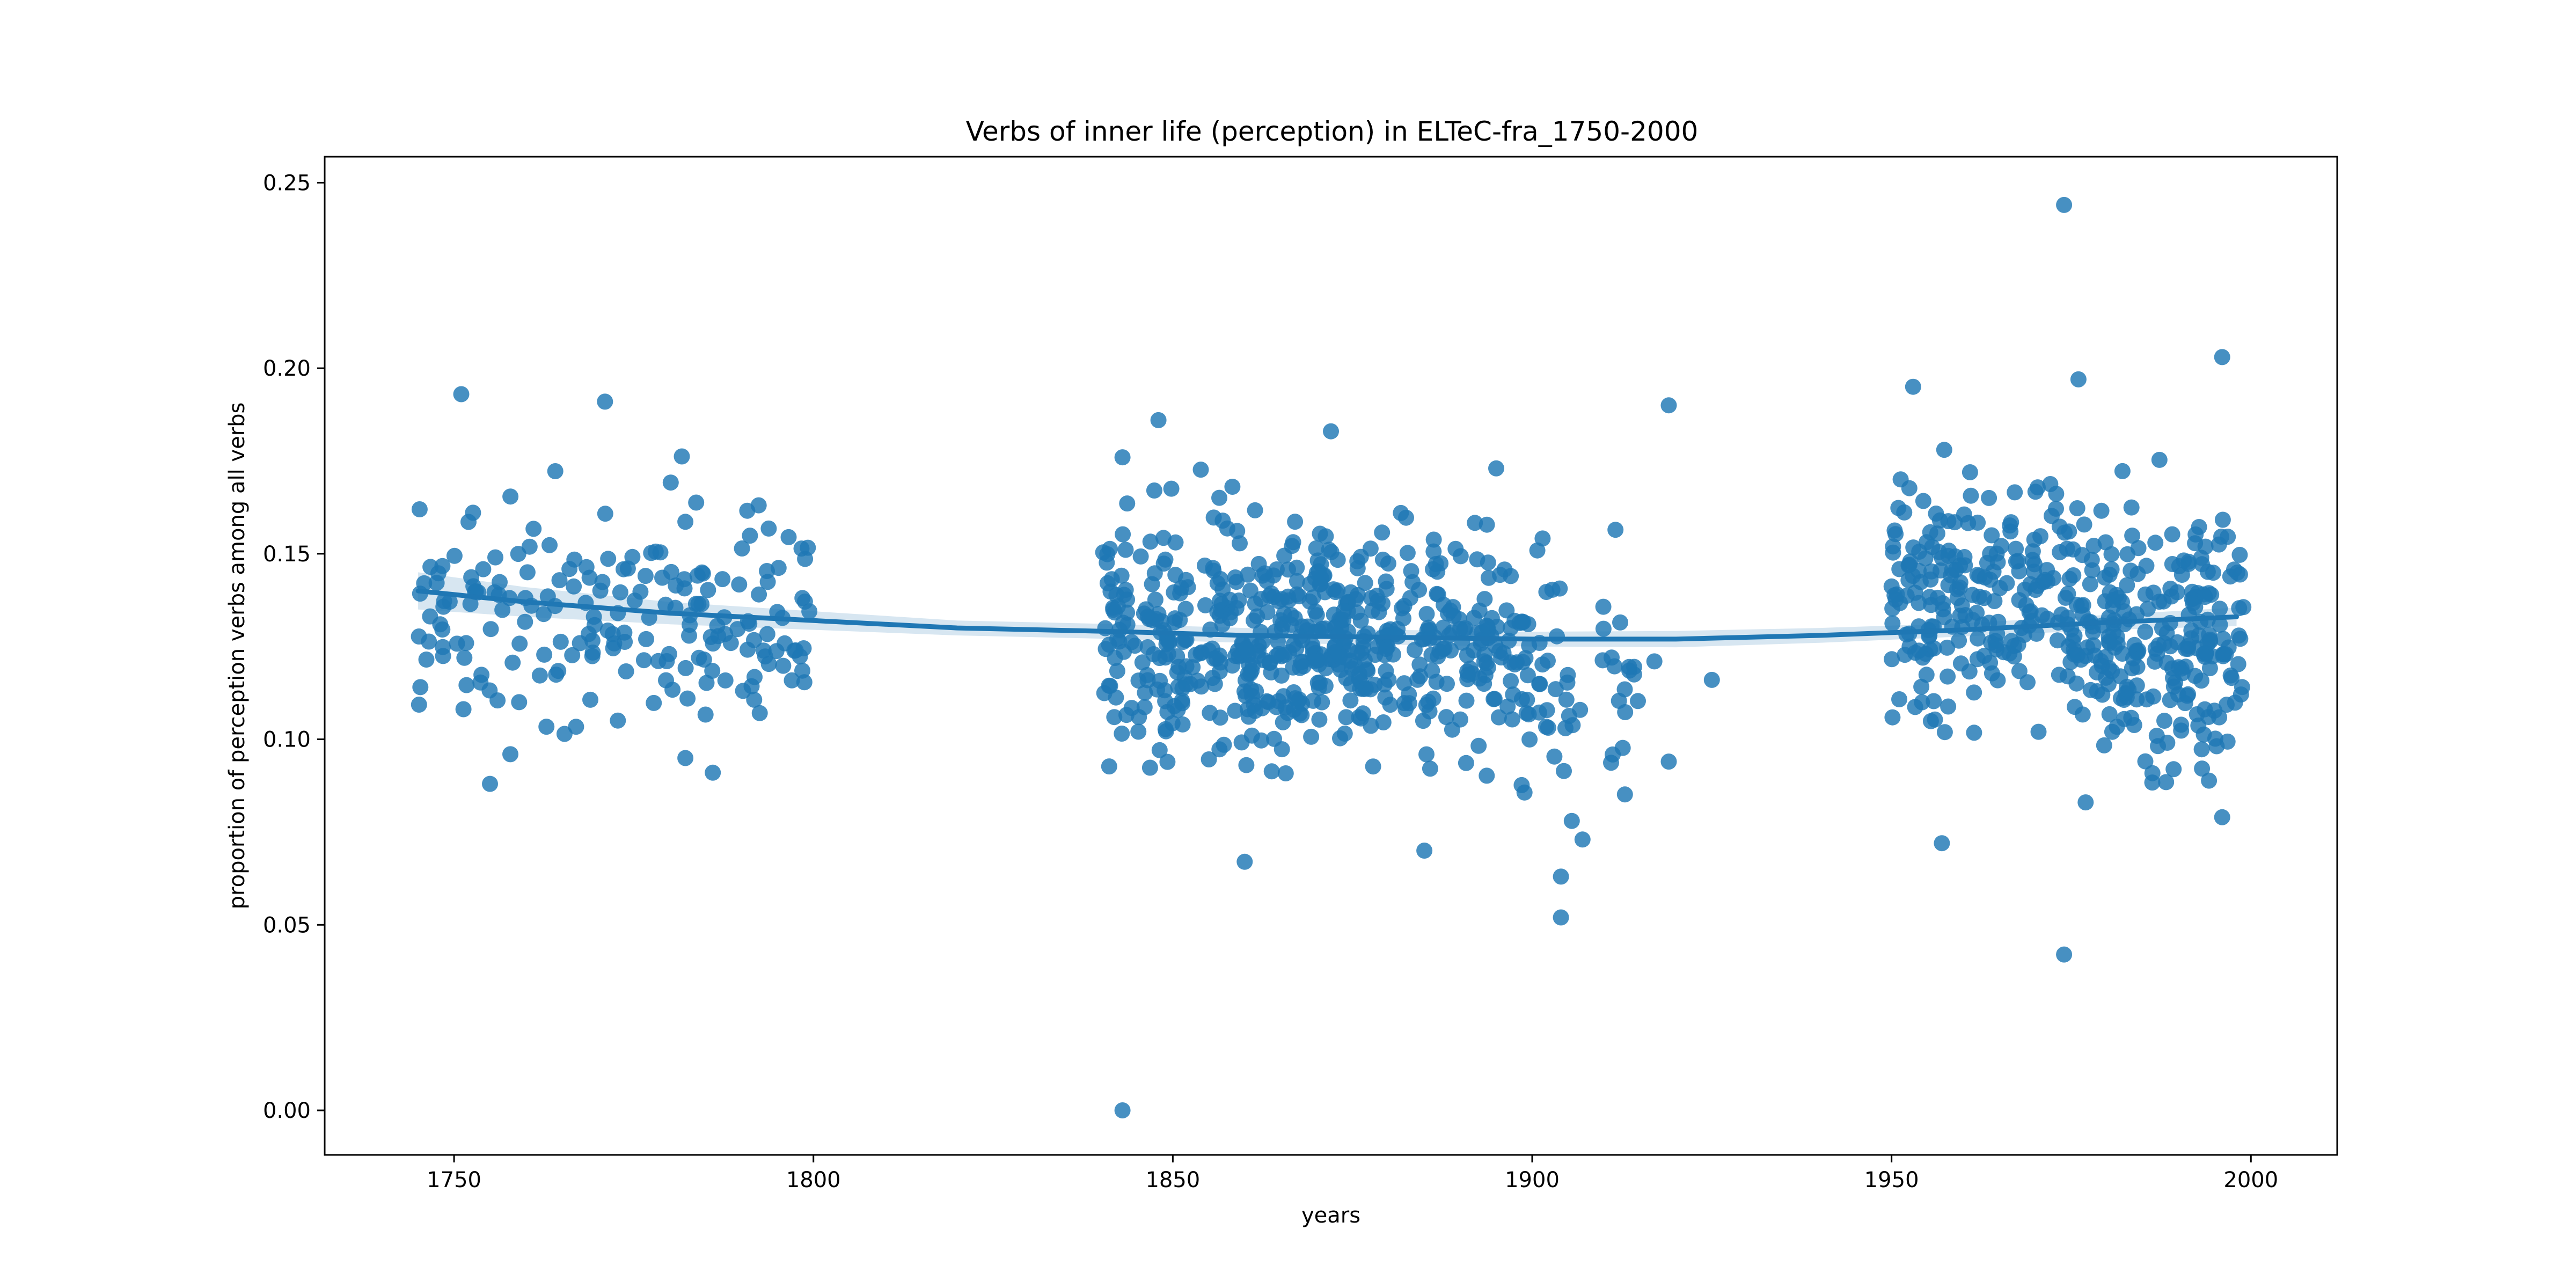  I want to click on x-axis-label: years, so click(1330, 1215).